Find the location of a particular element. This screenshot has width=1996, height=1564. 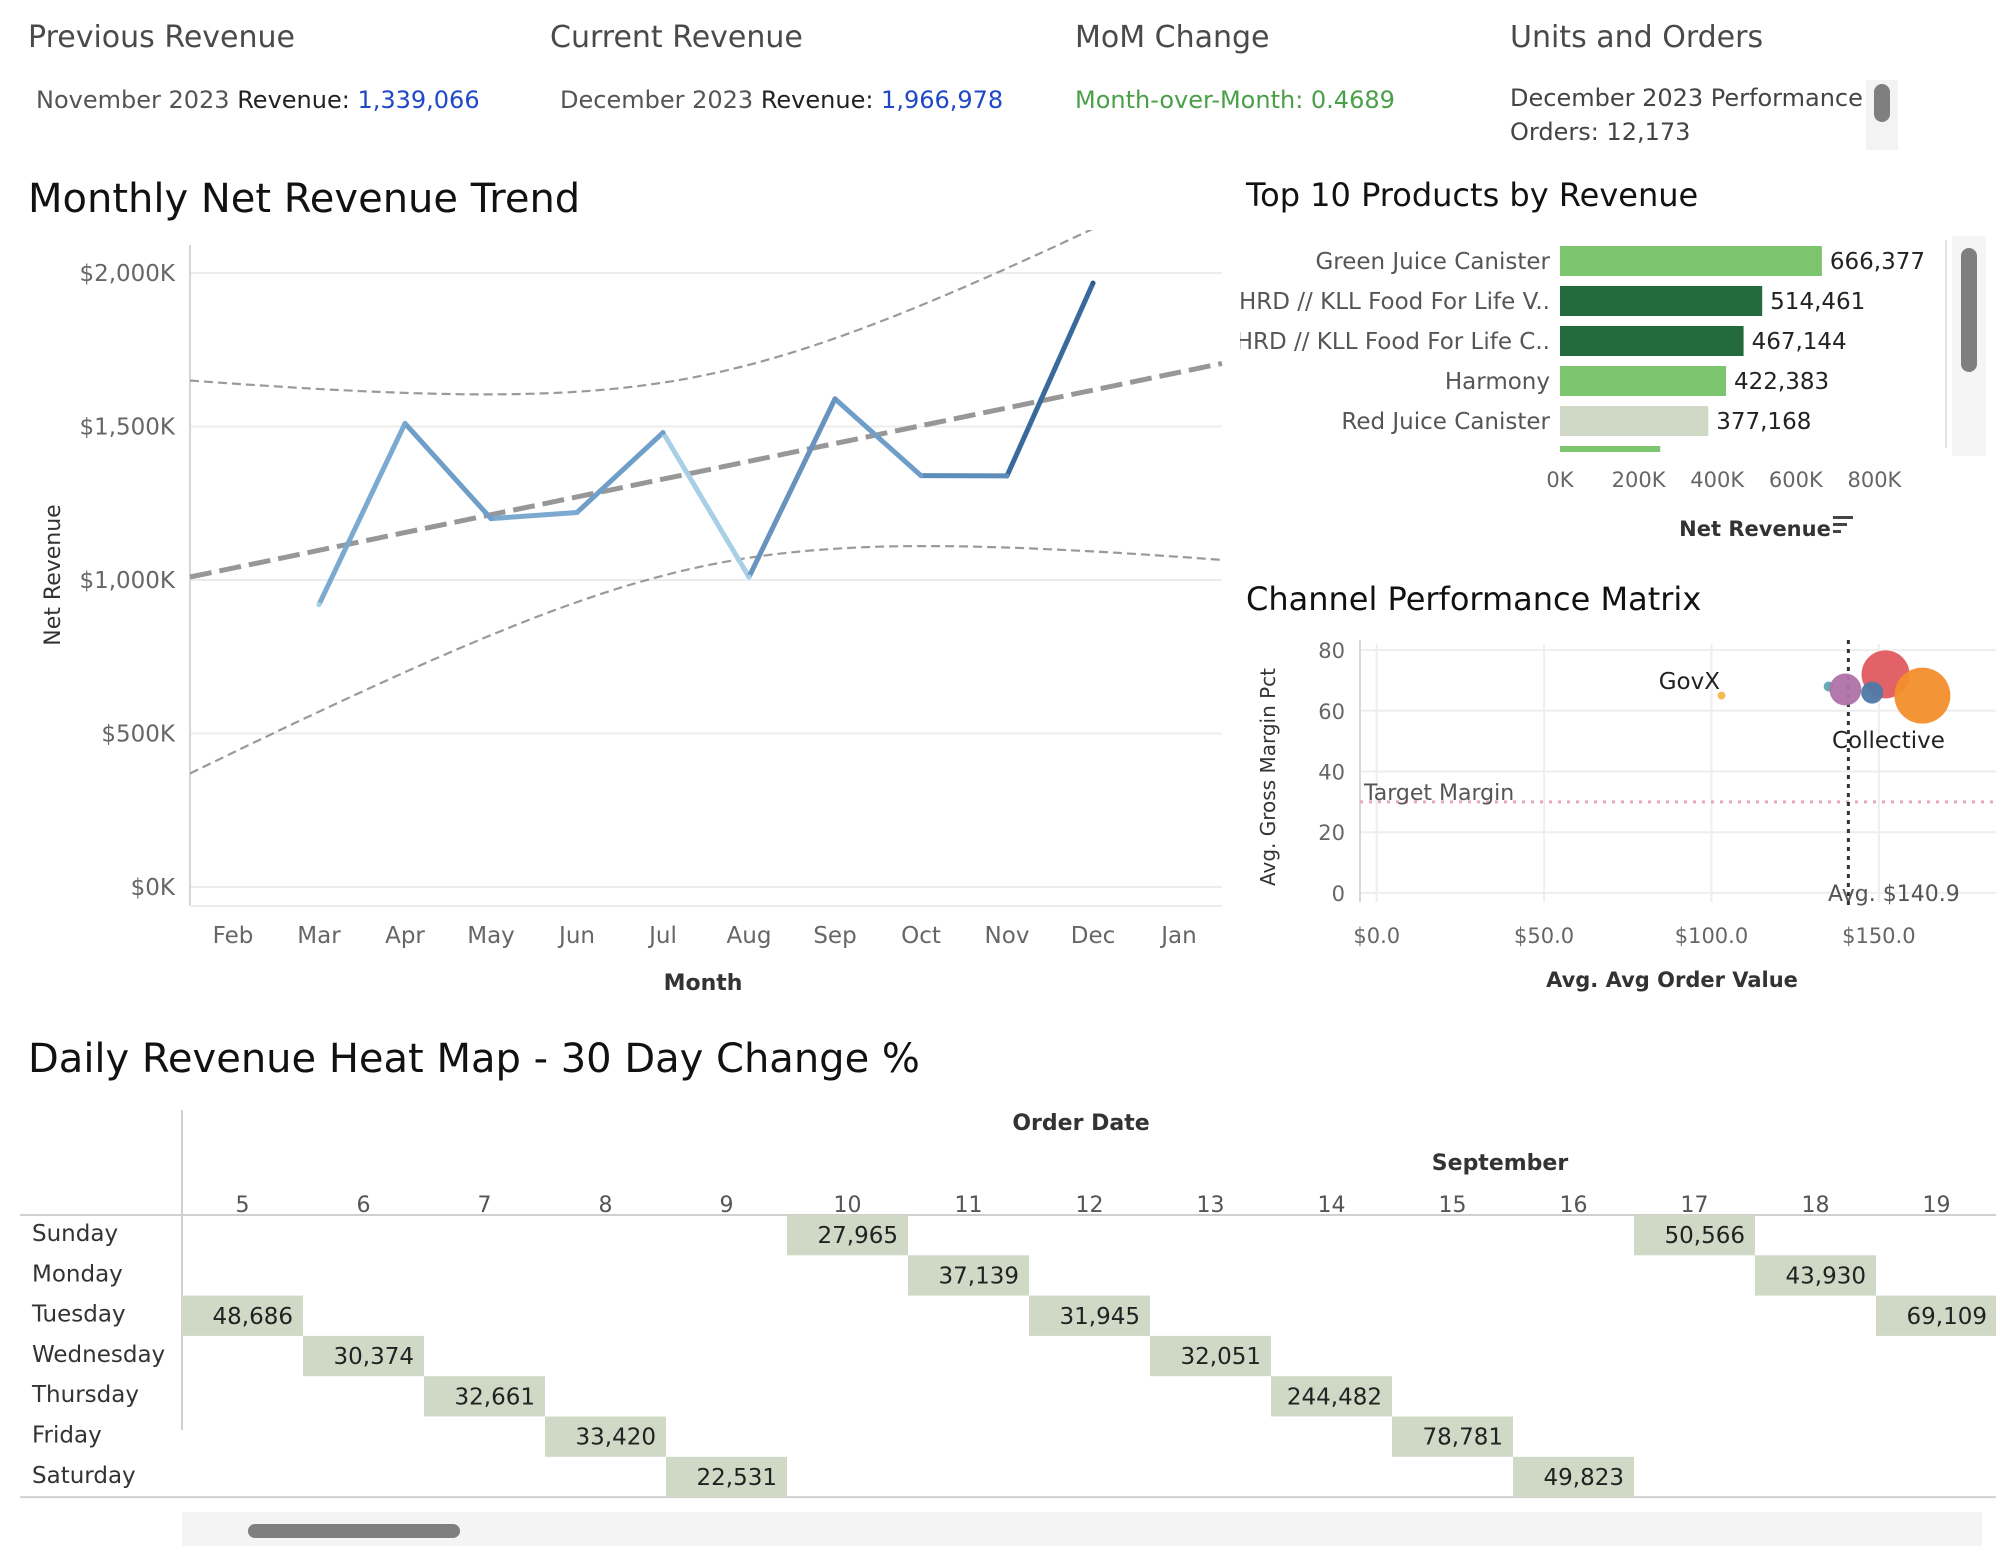

trend-series is located at coordinates (706, 444).